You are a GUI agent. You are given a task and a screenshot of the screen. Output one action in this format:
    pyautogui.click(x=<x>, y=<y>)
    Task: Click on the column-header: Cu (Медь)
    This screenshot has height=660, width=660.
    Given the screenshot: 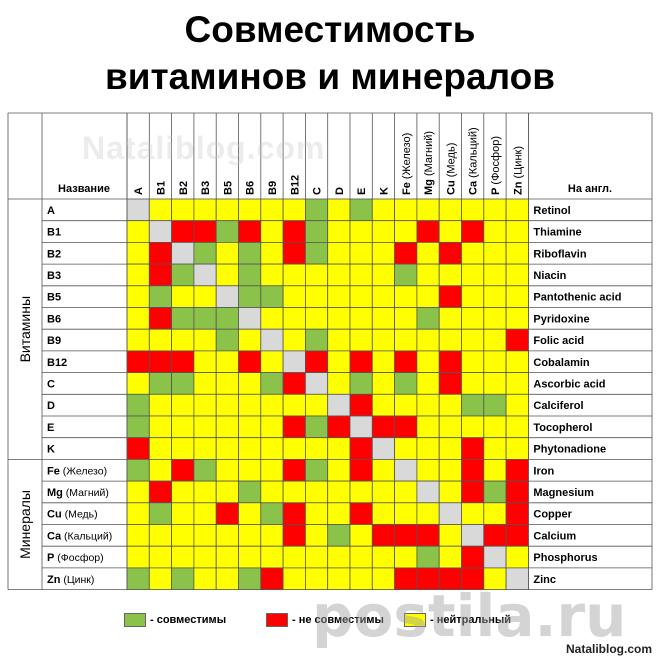 What is the action you would take?
    pyautogui.click(x=451, y=169)
    